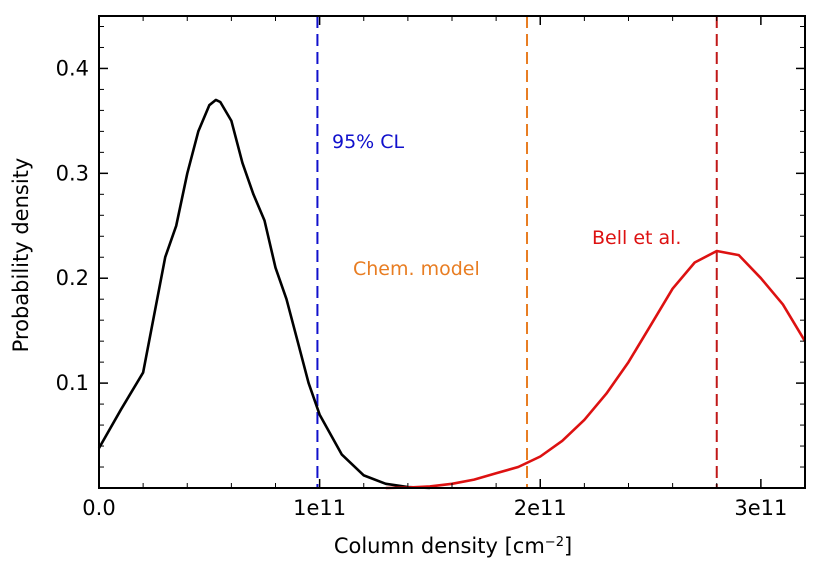 Image resolution: width=830 pixels, height=561 pixels. I want to click on annotations: 95% CL Chem. model Bell et al., so click(506, 205).